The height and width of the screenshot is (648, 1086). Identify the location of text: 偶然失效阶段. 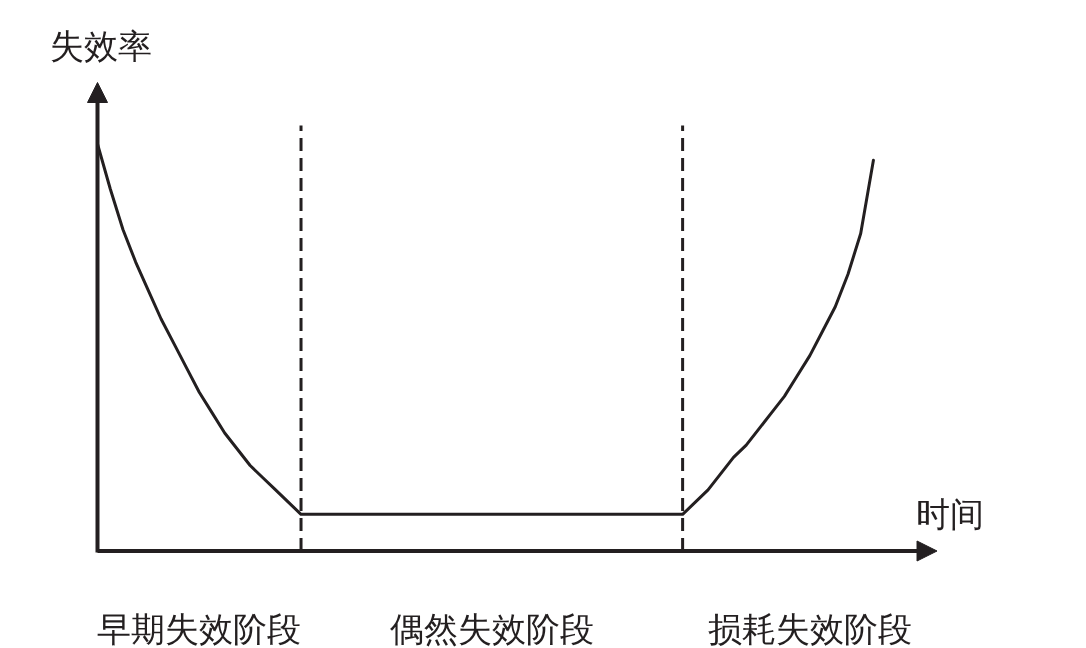
(491, 628).